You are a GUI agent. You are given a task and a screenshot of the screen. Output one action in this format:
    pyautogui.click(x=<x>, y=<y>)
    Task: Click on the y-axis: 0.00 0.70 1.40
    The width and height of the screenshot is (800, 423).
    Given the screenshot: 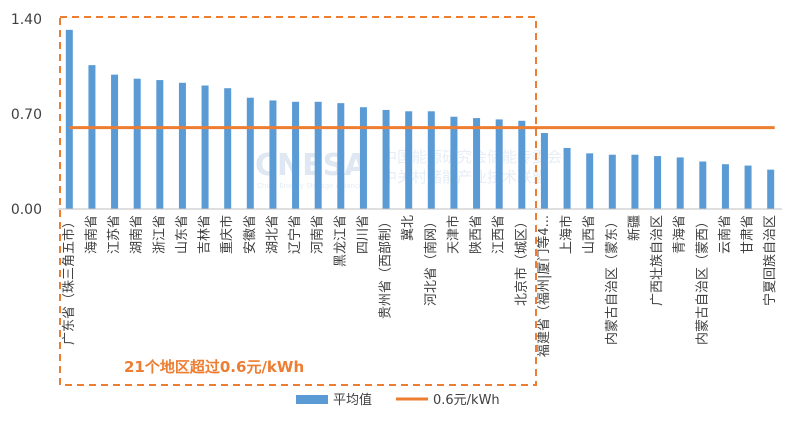 What is the action you would take?
    pyautogui.click(x=26, y=115)
    